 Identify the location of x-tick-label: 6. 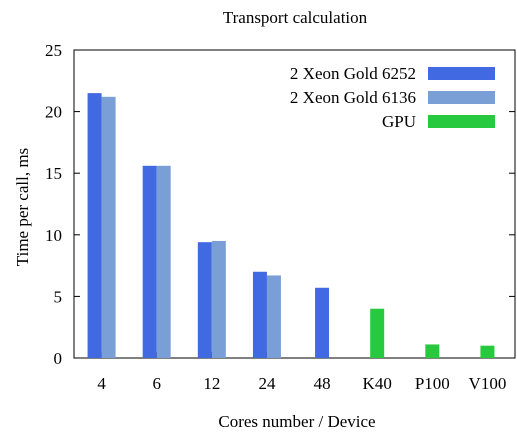
(156, 383).